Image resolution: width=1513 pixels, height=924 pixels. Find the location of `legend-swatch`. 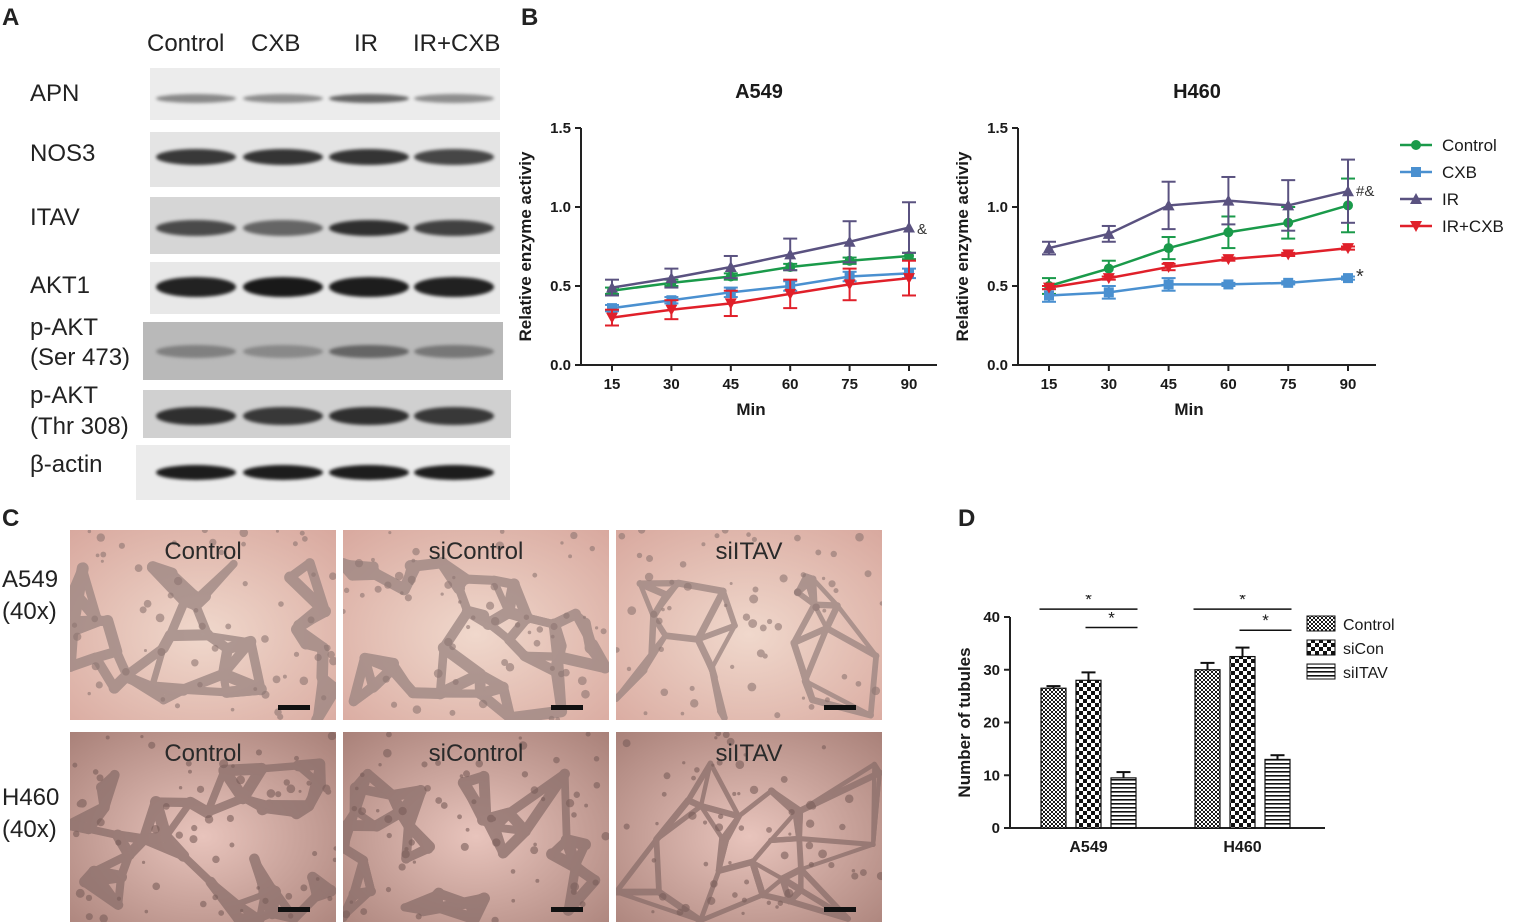

legend-swatch is located at coordinates (1321, 671).